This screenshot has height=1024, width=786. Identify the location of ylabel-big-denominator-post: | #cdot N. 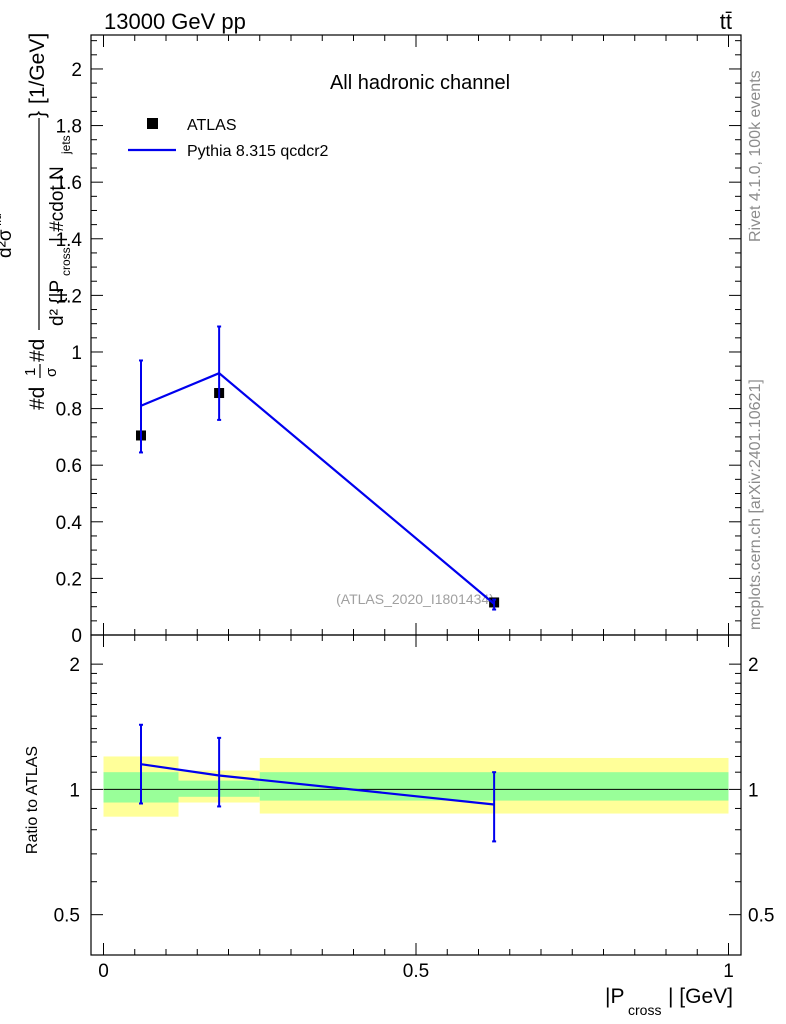
(57, 204).